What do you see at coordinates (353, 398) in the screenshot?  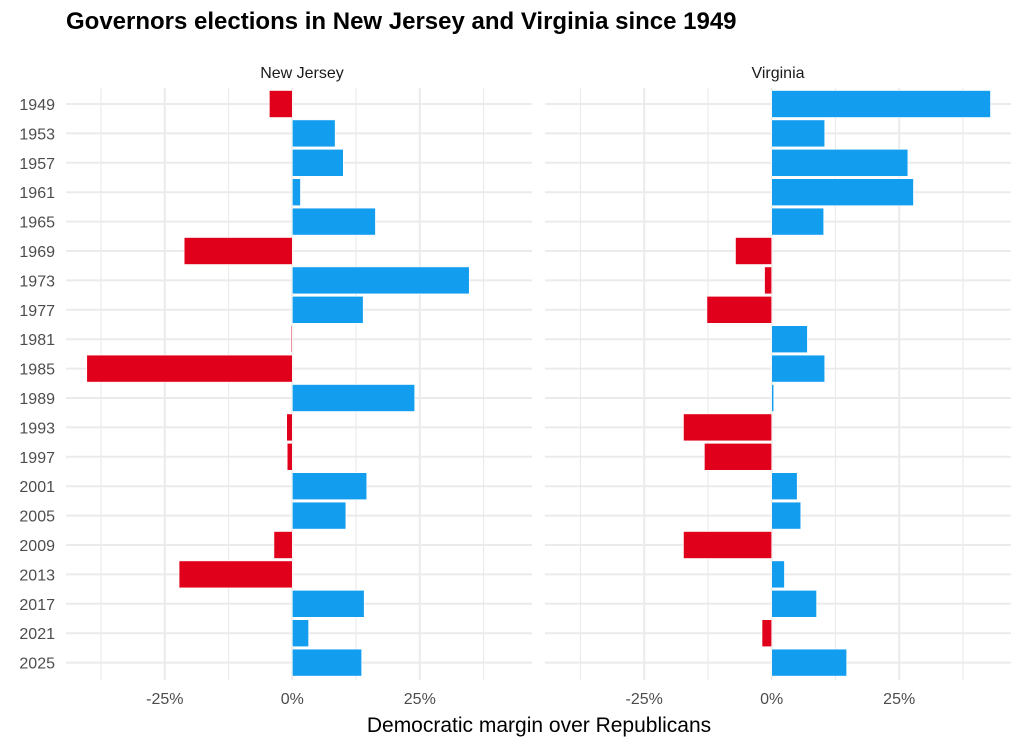 I see `bar-new-jersey-1989` at bounding box center [353, 398].